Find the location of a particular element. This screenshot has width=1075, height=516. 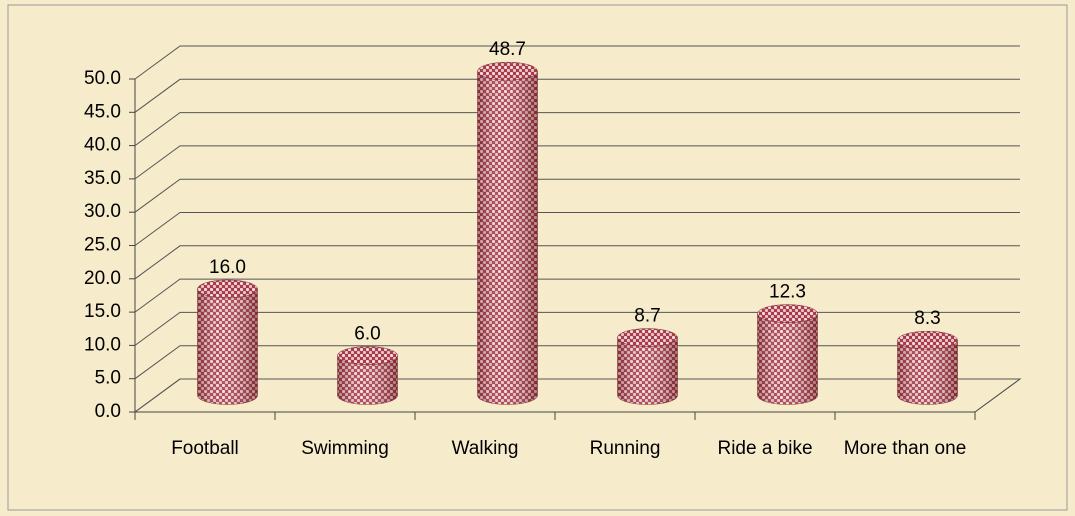

y-tick-label: 10.0 is located at coordinates (102, 344).